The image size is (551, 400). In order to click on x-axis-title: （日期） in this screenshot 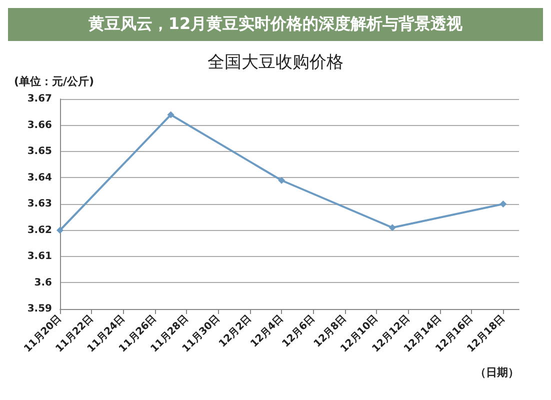, I will do `click(497, 372)`.